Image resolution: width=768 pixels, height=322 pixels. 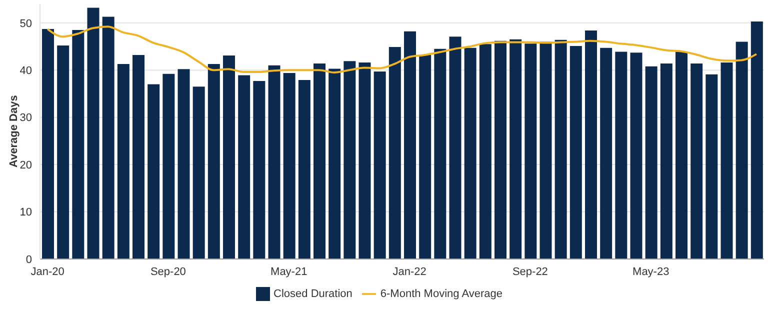 What do you see at coordinates (651, 272) in the screenshot?
I see `x-tick-label: May-23` at bounding box center [651, 272].